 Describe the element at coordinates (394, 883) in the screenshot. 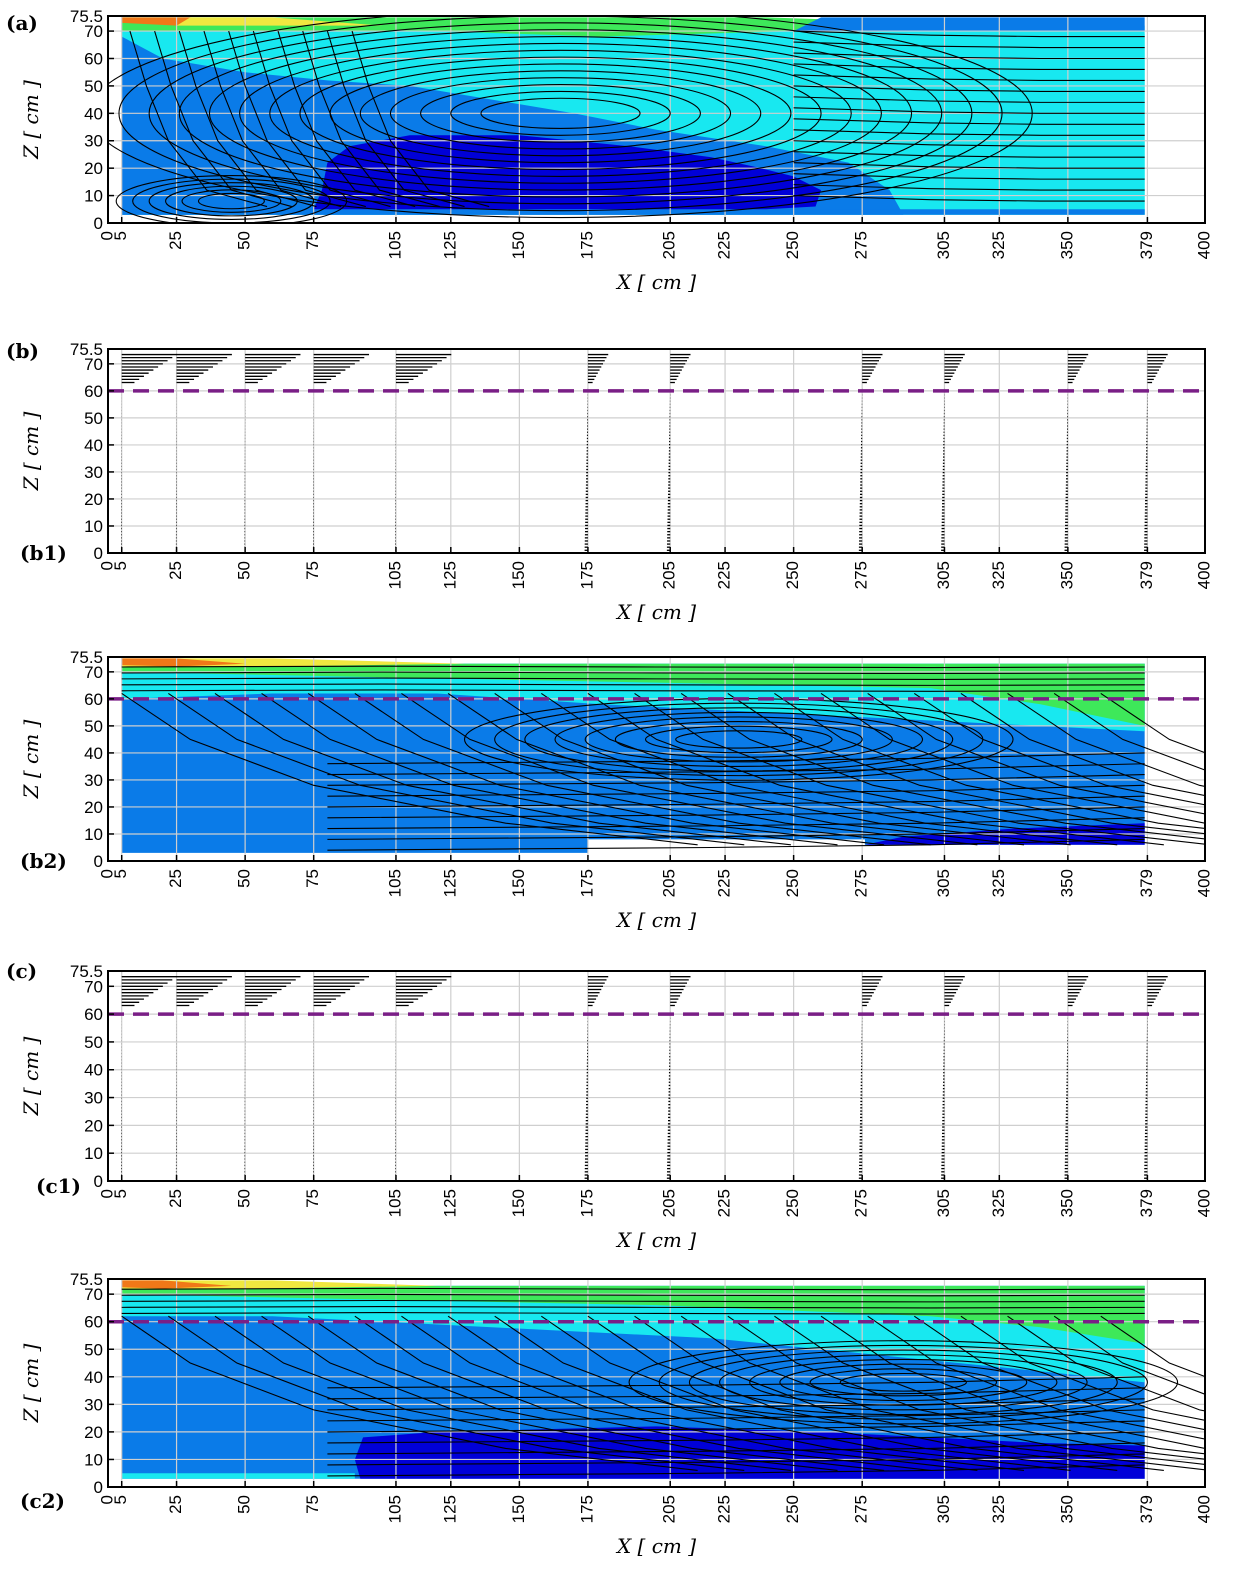

I see `x-tick-label: 105` at that location.